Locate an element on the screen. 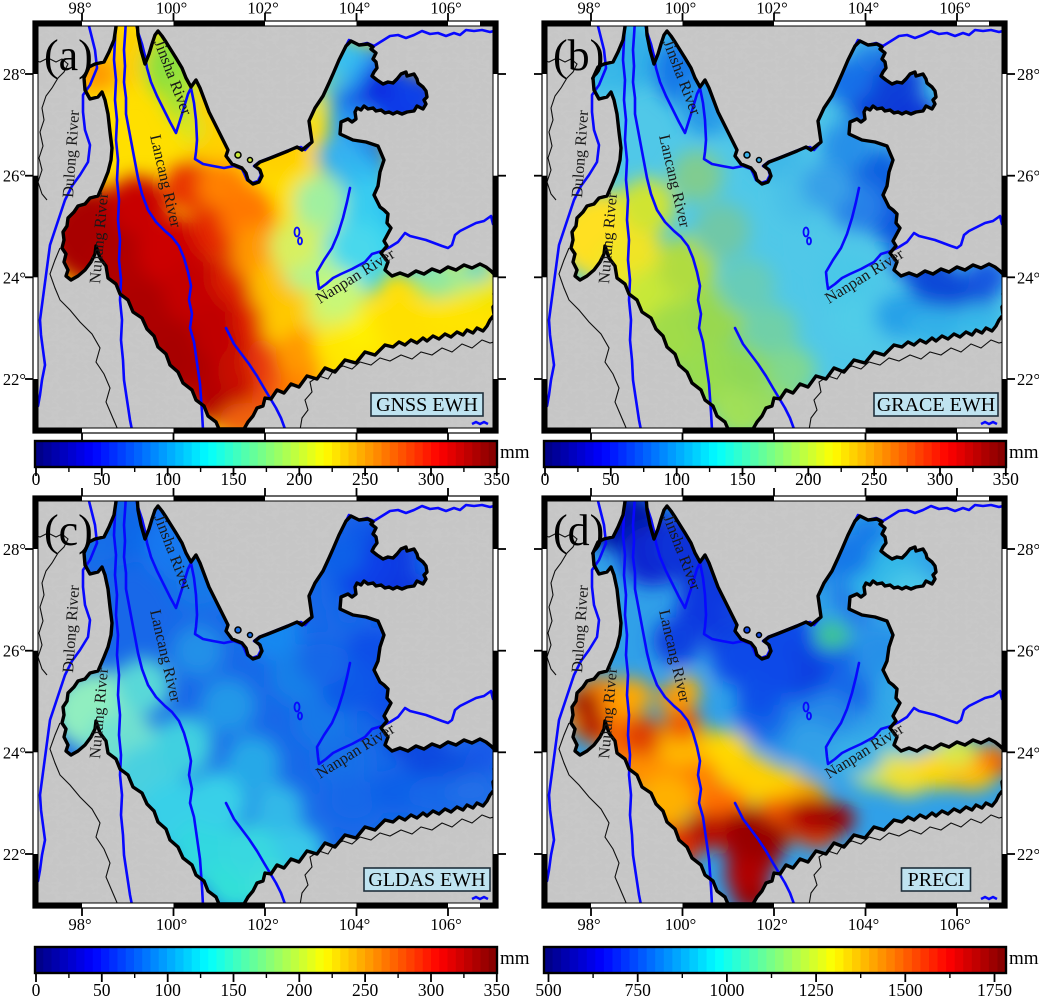 This screenshot has height=999, width=1039. svg-text: GRACE EWH is located at coordinates (936, 405).